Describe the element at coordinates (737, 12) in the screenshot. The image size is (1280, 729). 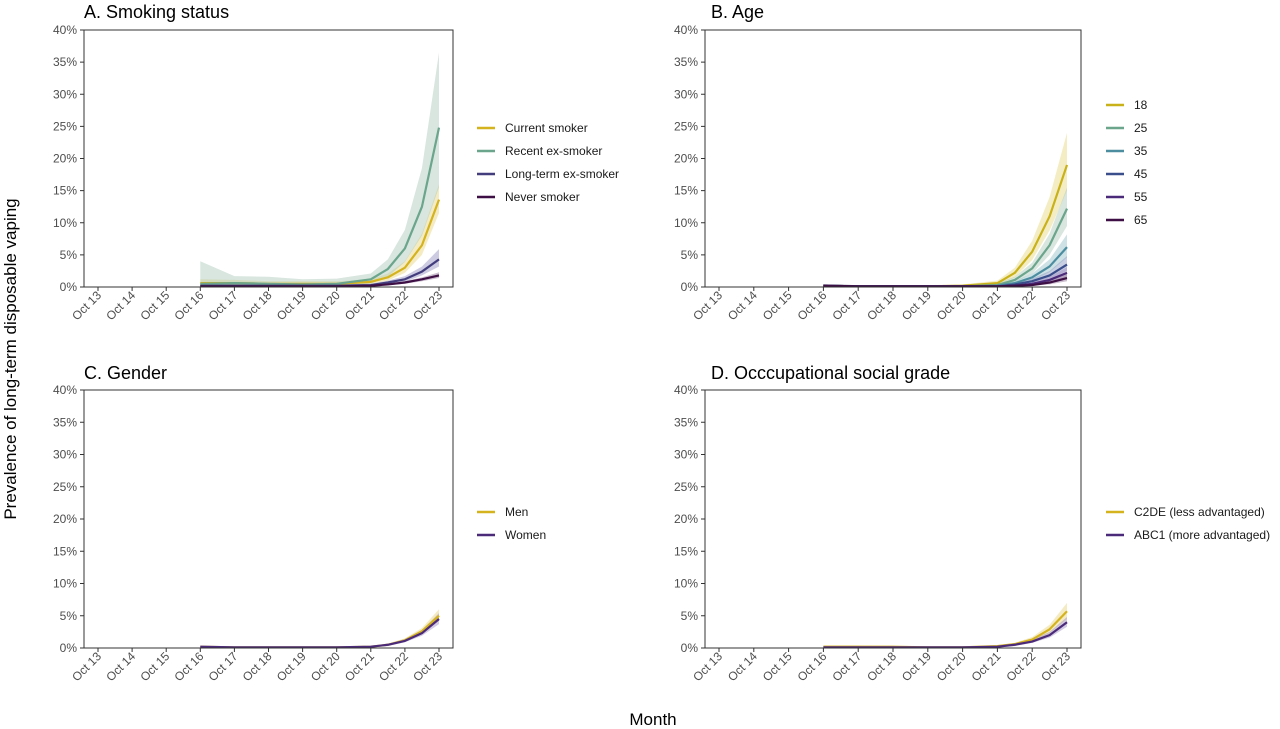
I see `panel-title: B. Age` at that location.